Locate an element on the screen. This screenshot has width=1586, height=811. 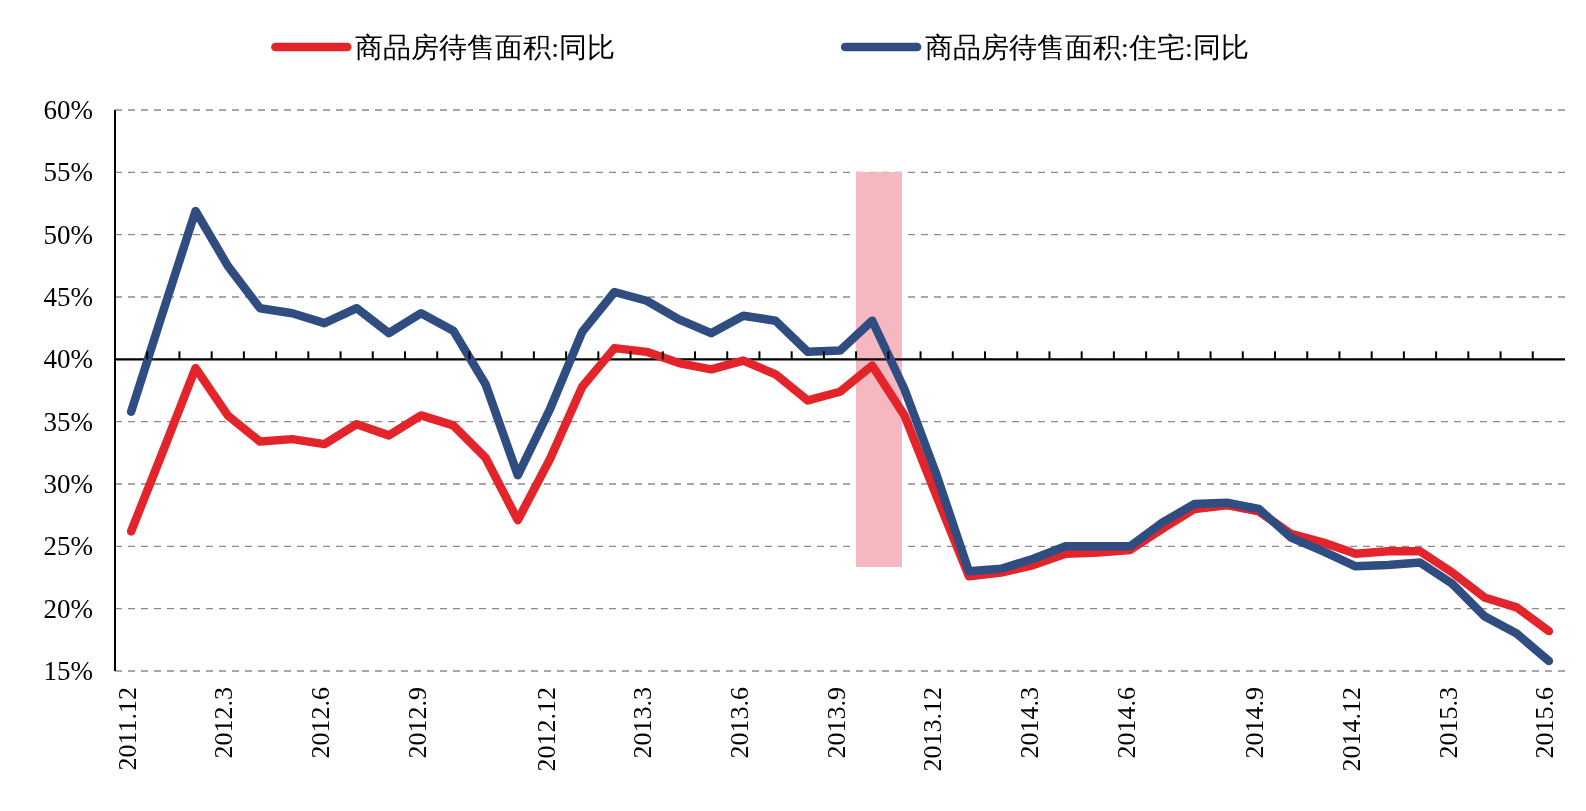
x-tick-label: 2015.3 is located at coordinates (1448, 723).